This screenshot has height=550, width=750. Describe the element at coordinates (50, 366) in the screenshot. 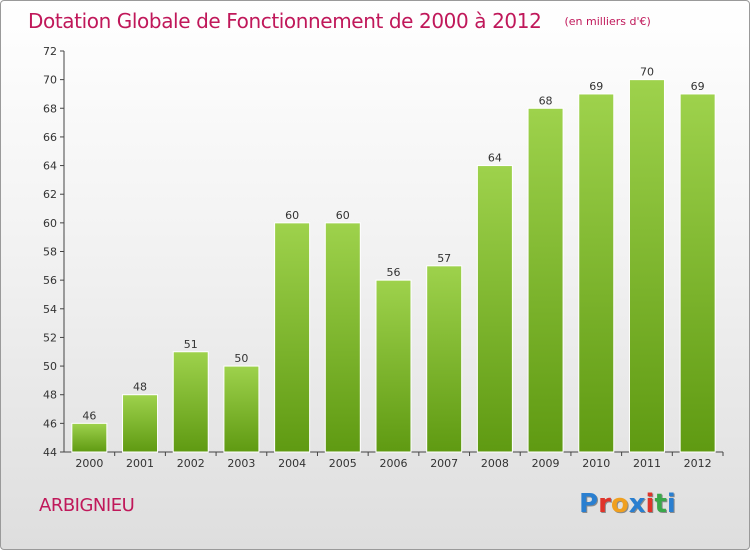

I see `y-tick-label: 50` at that location.